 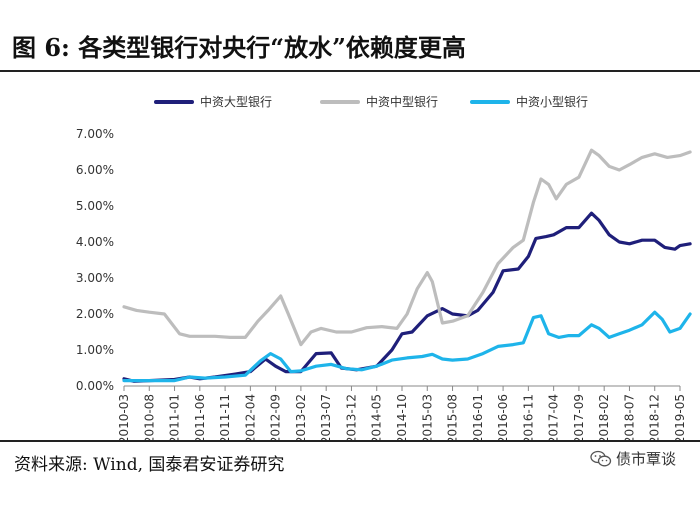 What do you see at coordinates (149, 417) in the screenshot?
I see `x-tick-label: 2010-08` at bounding box center [149, 417].